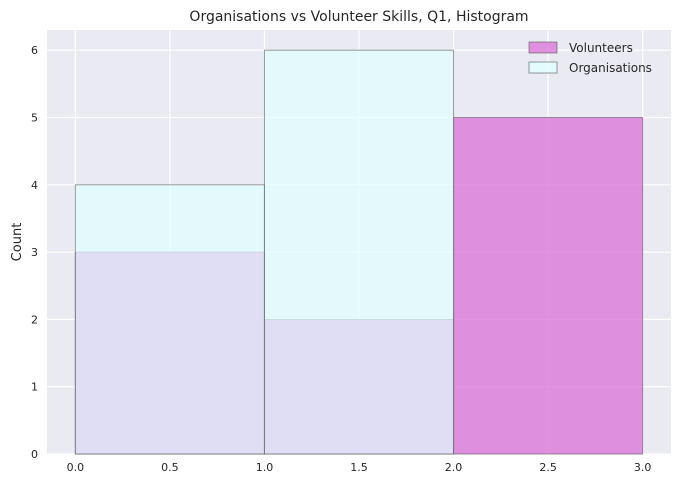 This screenshot has width=677, height=485. I want to click on y-tick-label: 6, so click(34, 50).